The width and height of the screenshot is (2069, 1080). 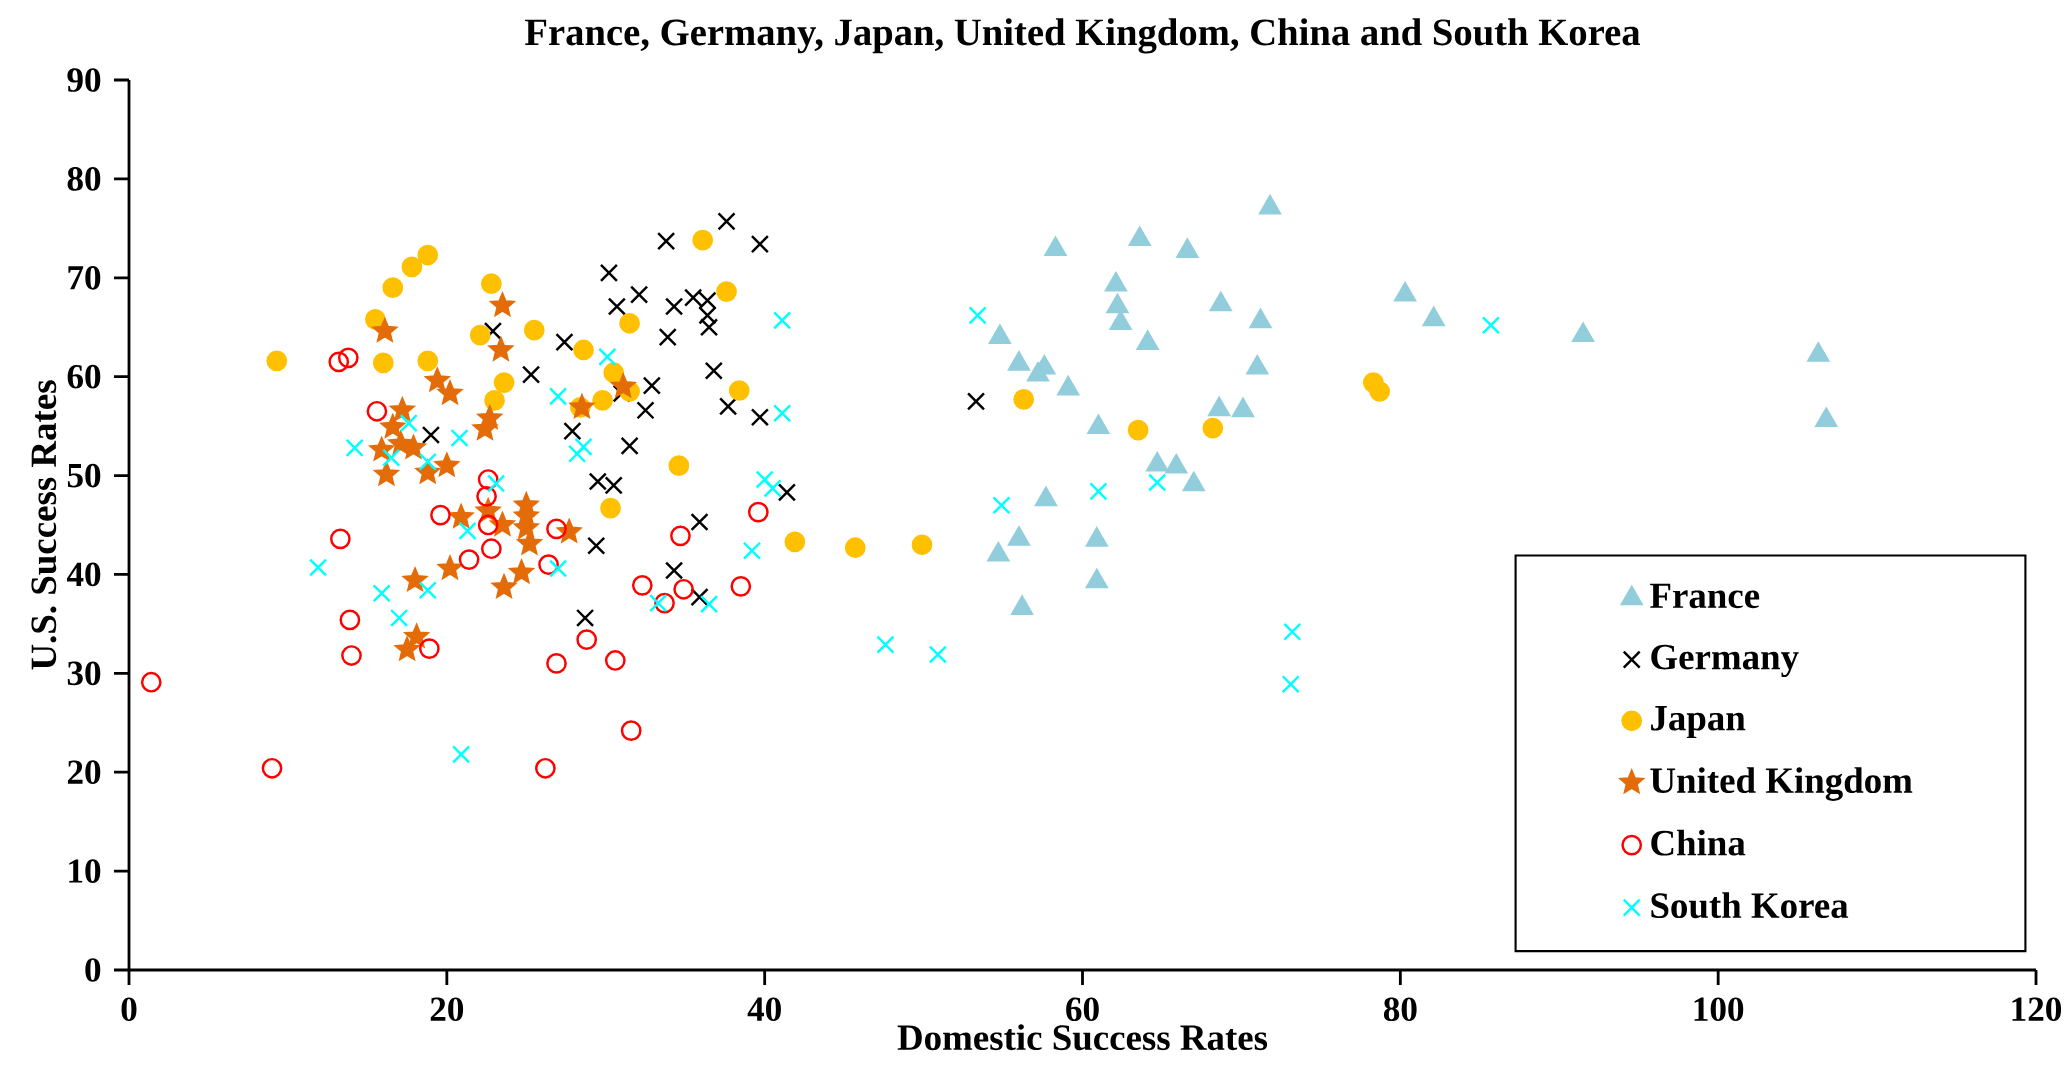 What do you see at coordinates (93, 970) in the screenshot?
I see `y-tick-label: 0` at bounding box center [93, 970].